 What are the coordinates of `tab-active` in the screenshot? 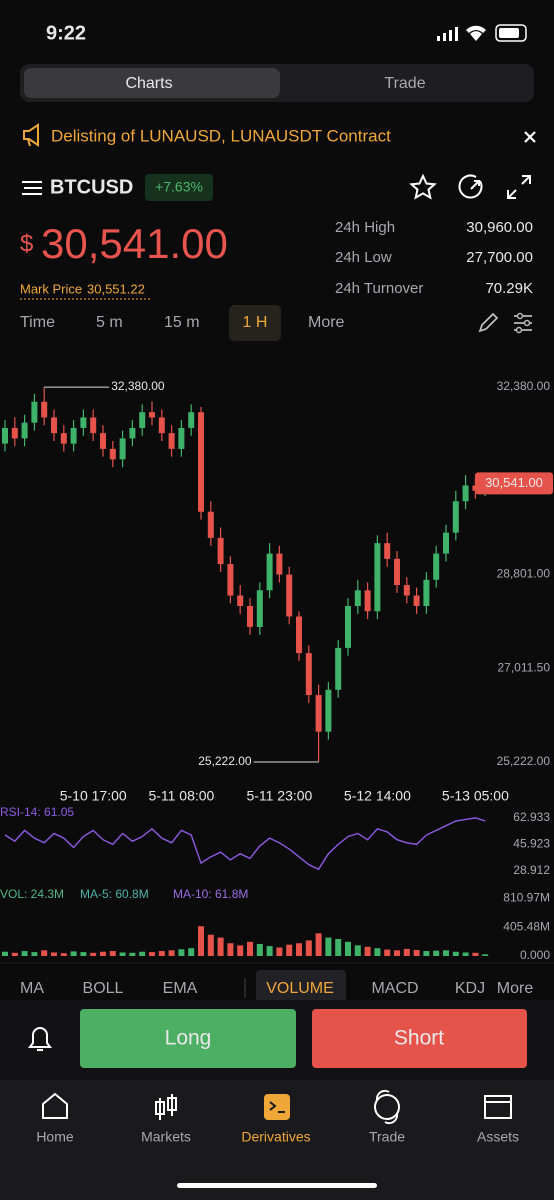 It's located at (152, 83).